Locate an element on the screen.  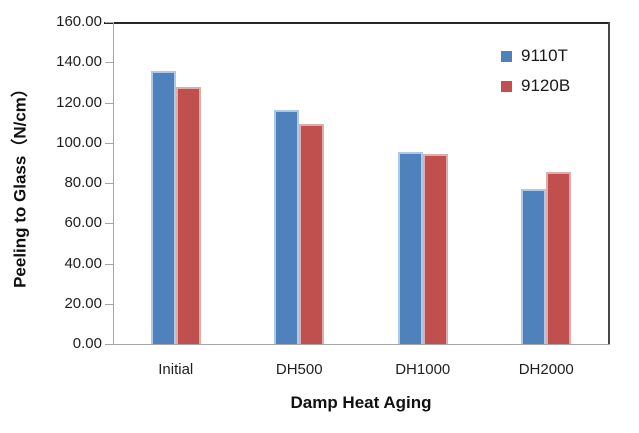
y-tick-label: 120.00 is located at coordinates (79, 102).